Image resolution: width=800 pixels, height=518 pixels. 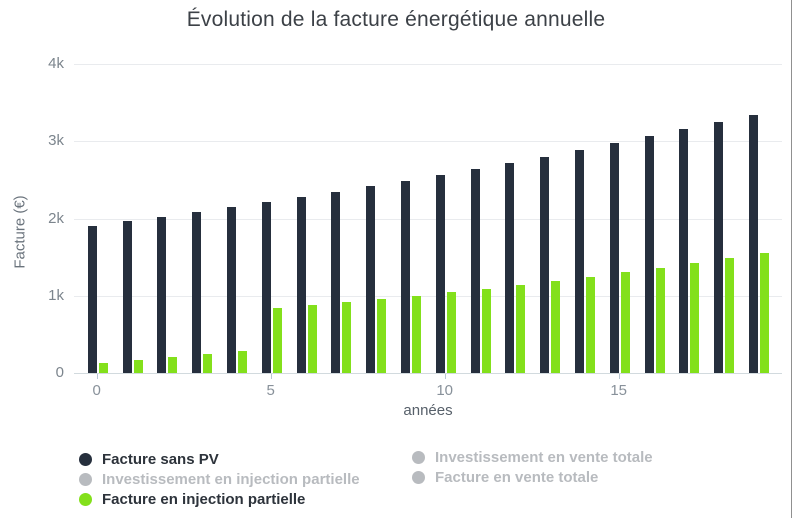 I want to click on x-axis-title: années, so click(x=428, y=410).